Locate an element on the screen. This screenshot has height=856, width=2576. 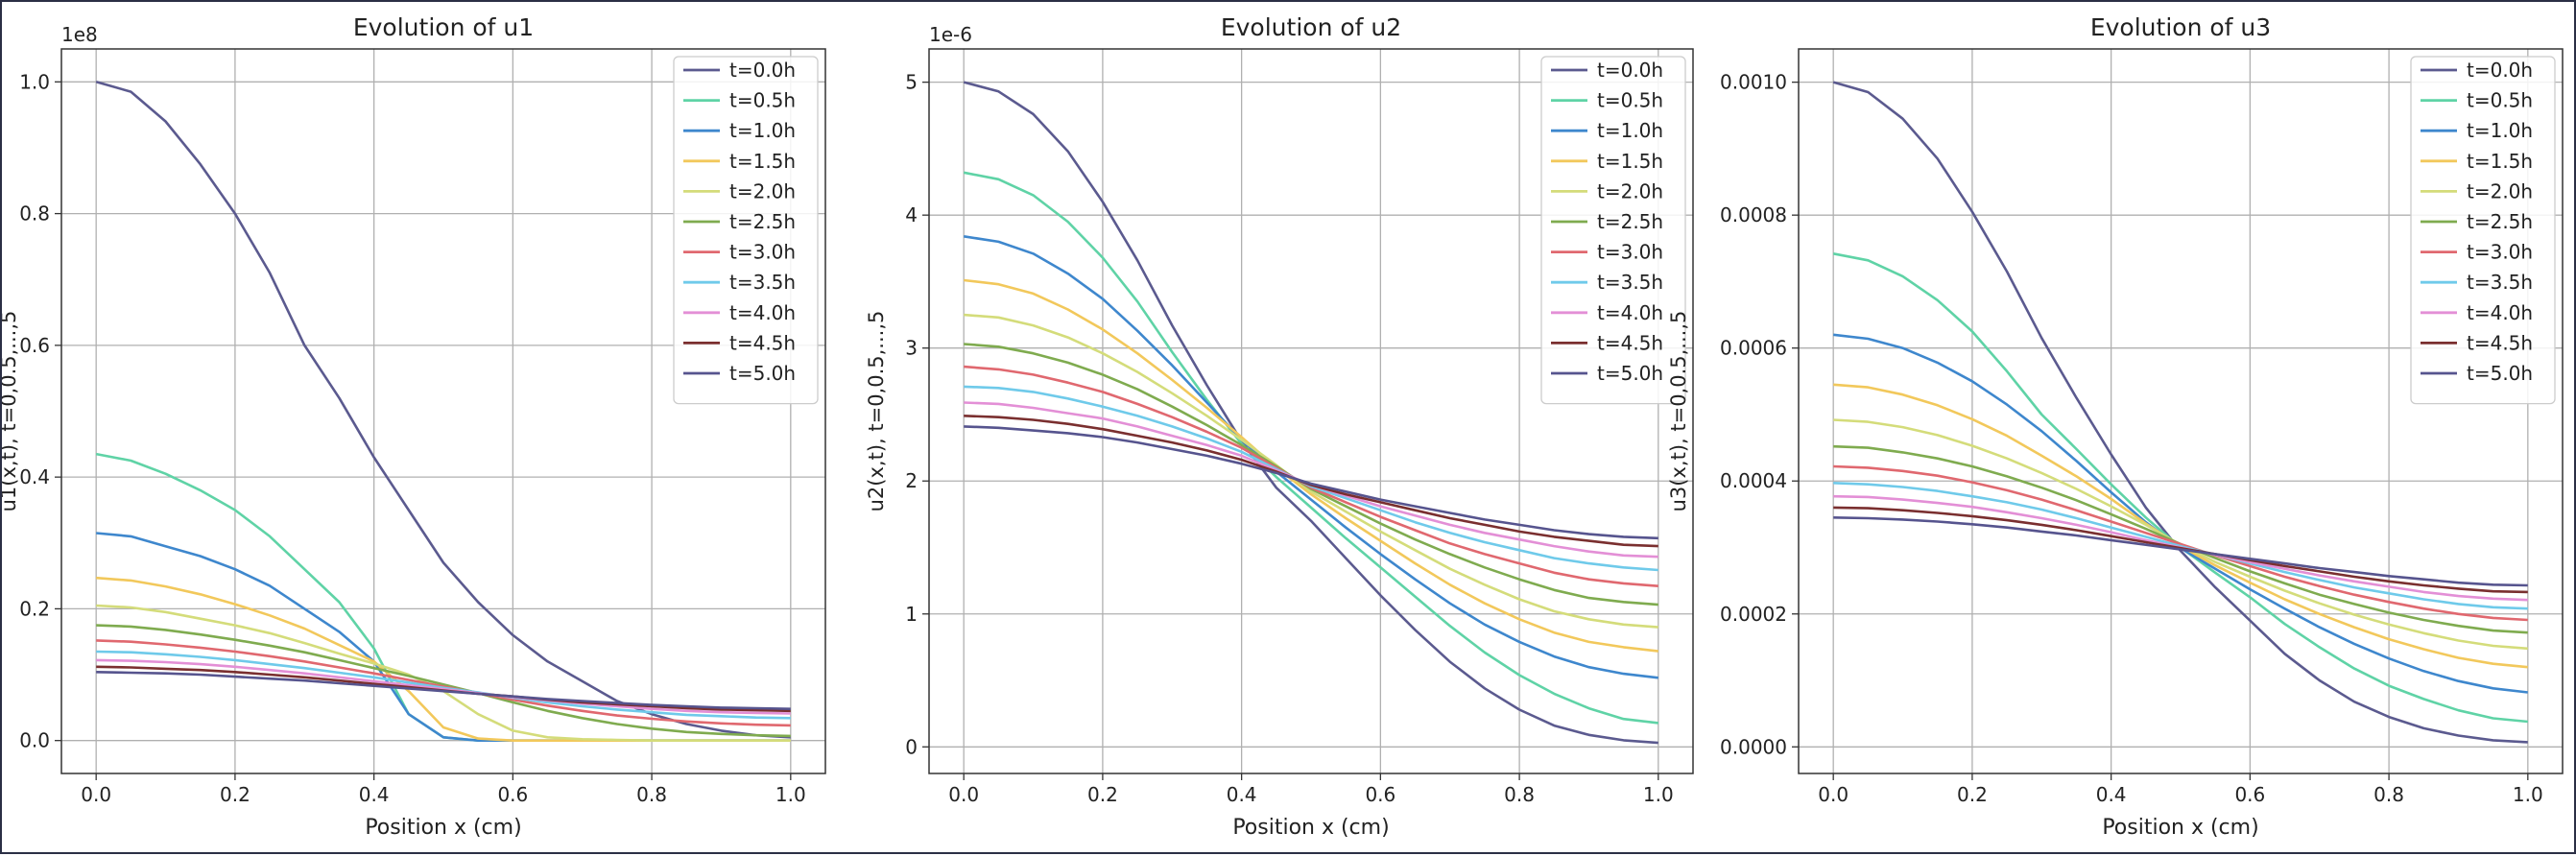
y-tick-label: 0.0002 is located at coordinates (1753, 614).